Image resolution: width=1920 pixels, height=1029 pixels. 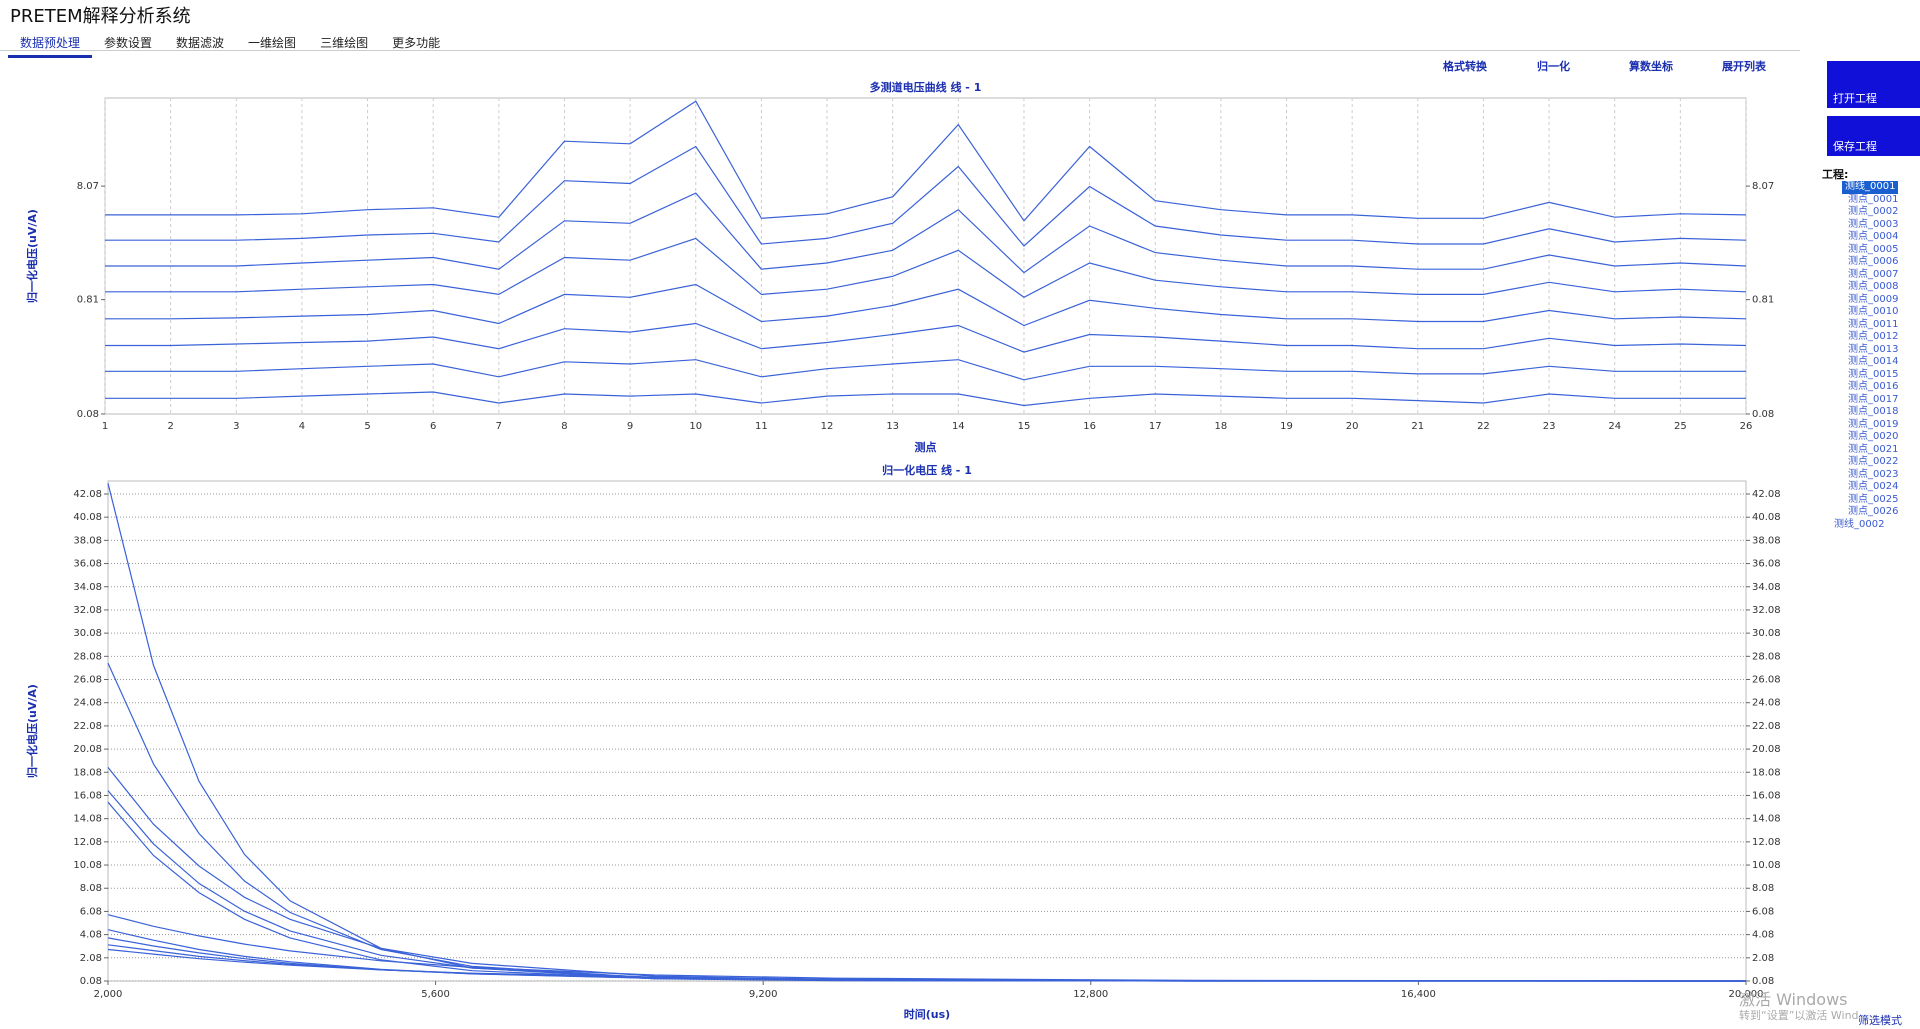 I want to click on y-tick-label-right: 26.08, so click(x=1766, y=680).